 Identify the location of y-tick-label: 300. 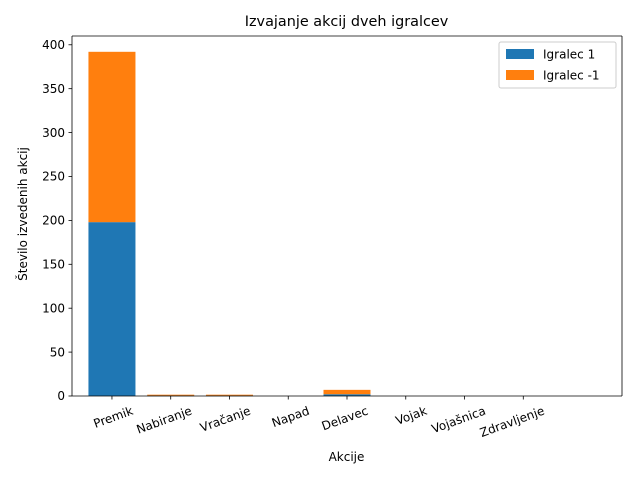
(53, 133).